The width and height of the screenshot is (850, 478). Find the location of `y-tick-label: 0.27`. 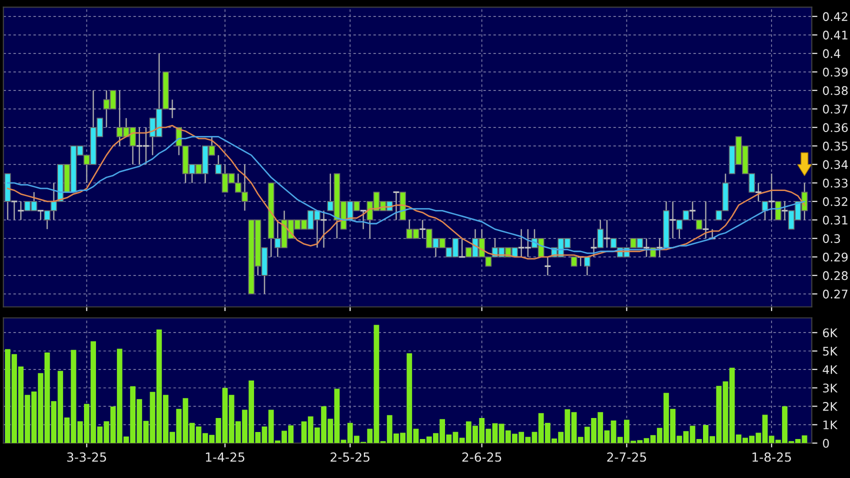

y-tick-label: 0.27 is located at coordinates (835, 294).